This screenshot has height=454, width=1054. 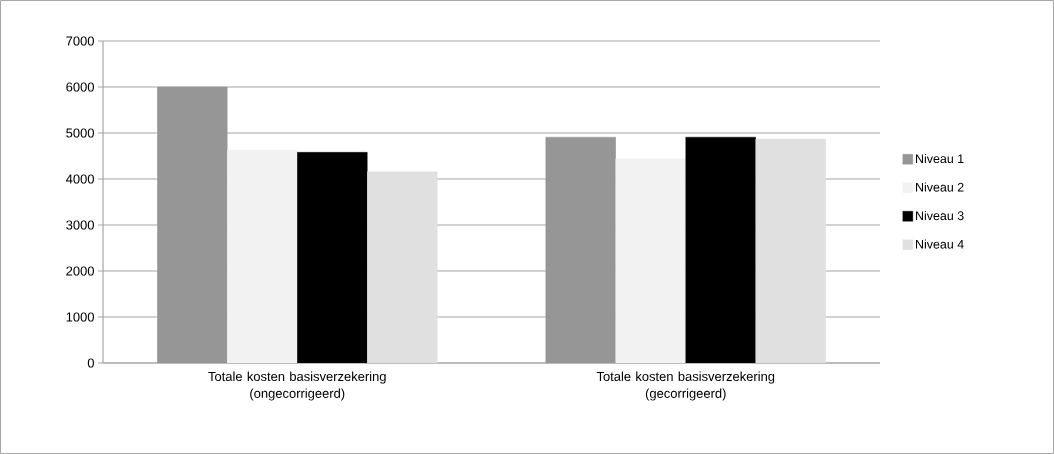 I want to click on y-tick-label: 4000, so click(x=79, y=179).